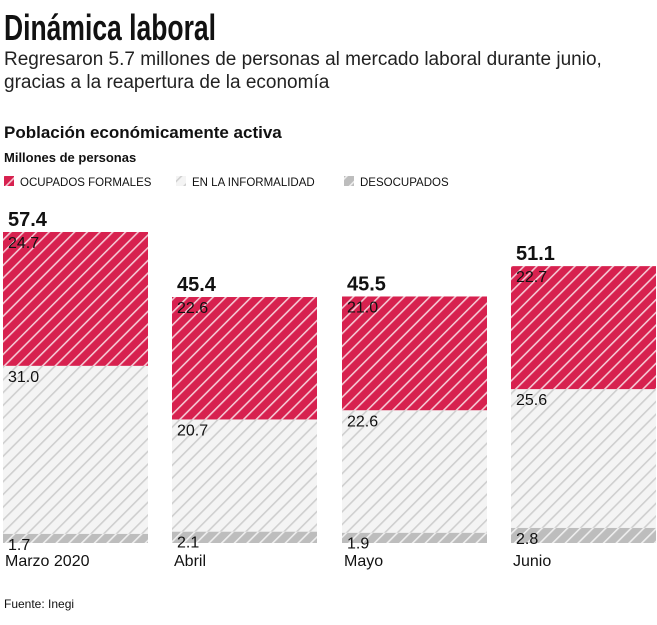 Image resolution: width=657 pixels, height=625 pixels. What do you see at coordinates (47, 561) in the screenshot?
I see `x-tick-label: Marzo 2020` at bounding box center [47, 561].